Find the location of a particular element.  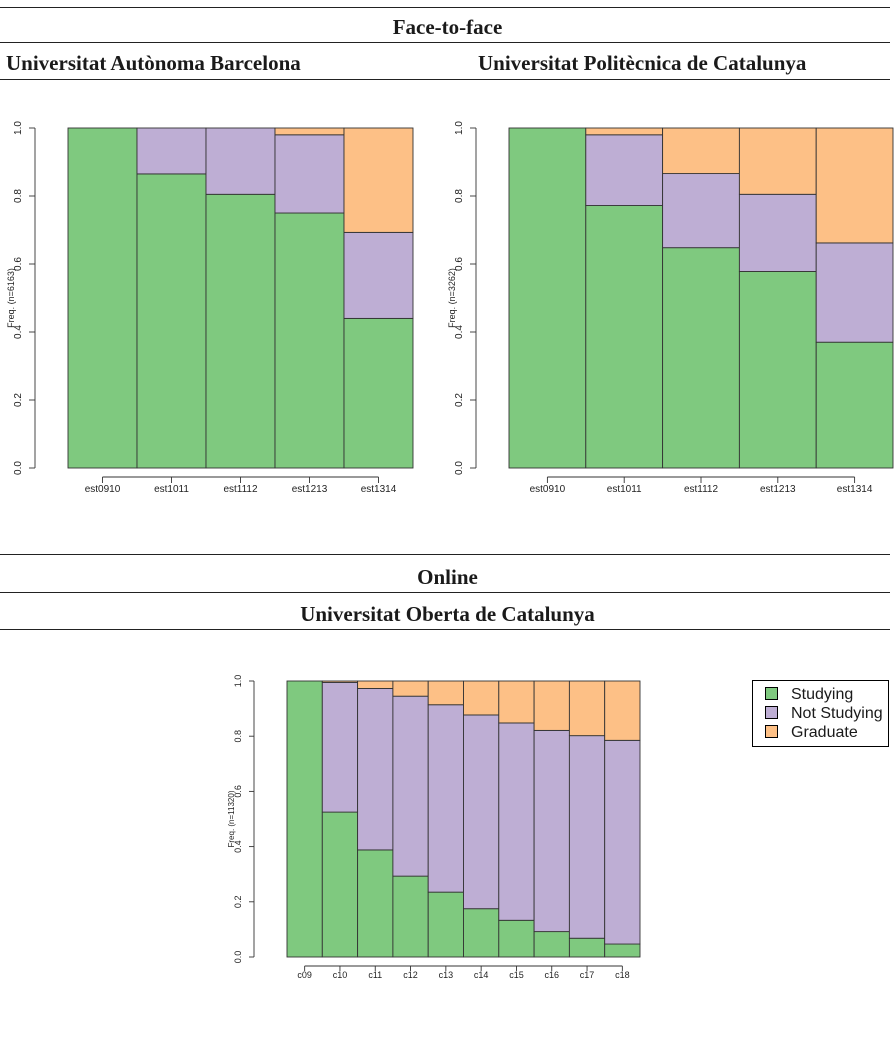

bar-graduate-c10 is located at coordinates (340, 681).